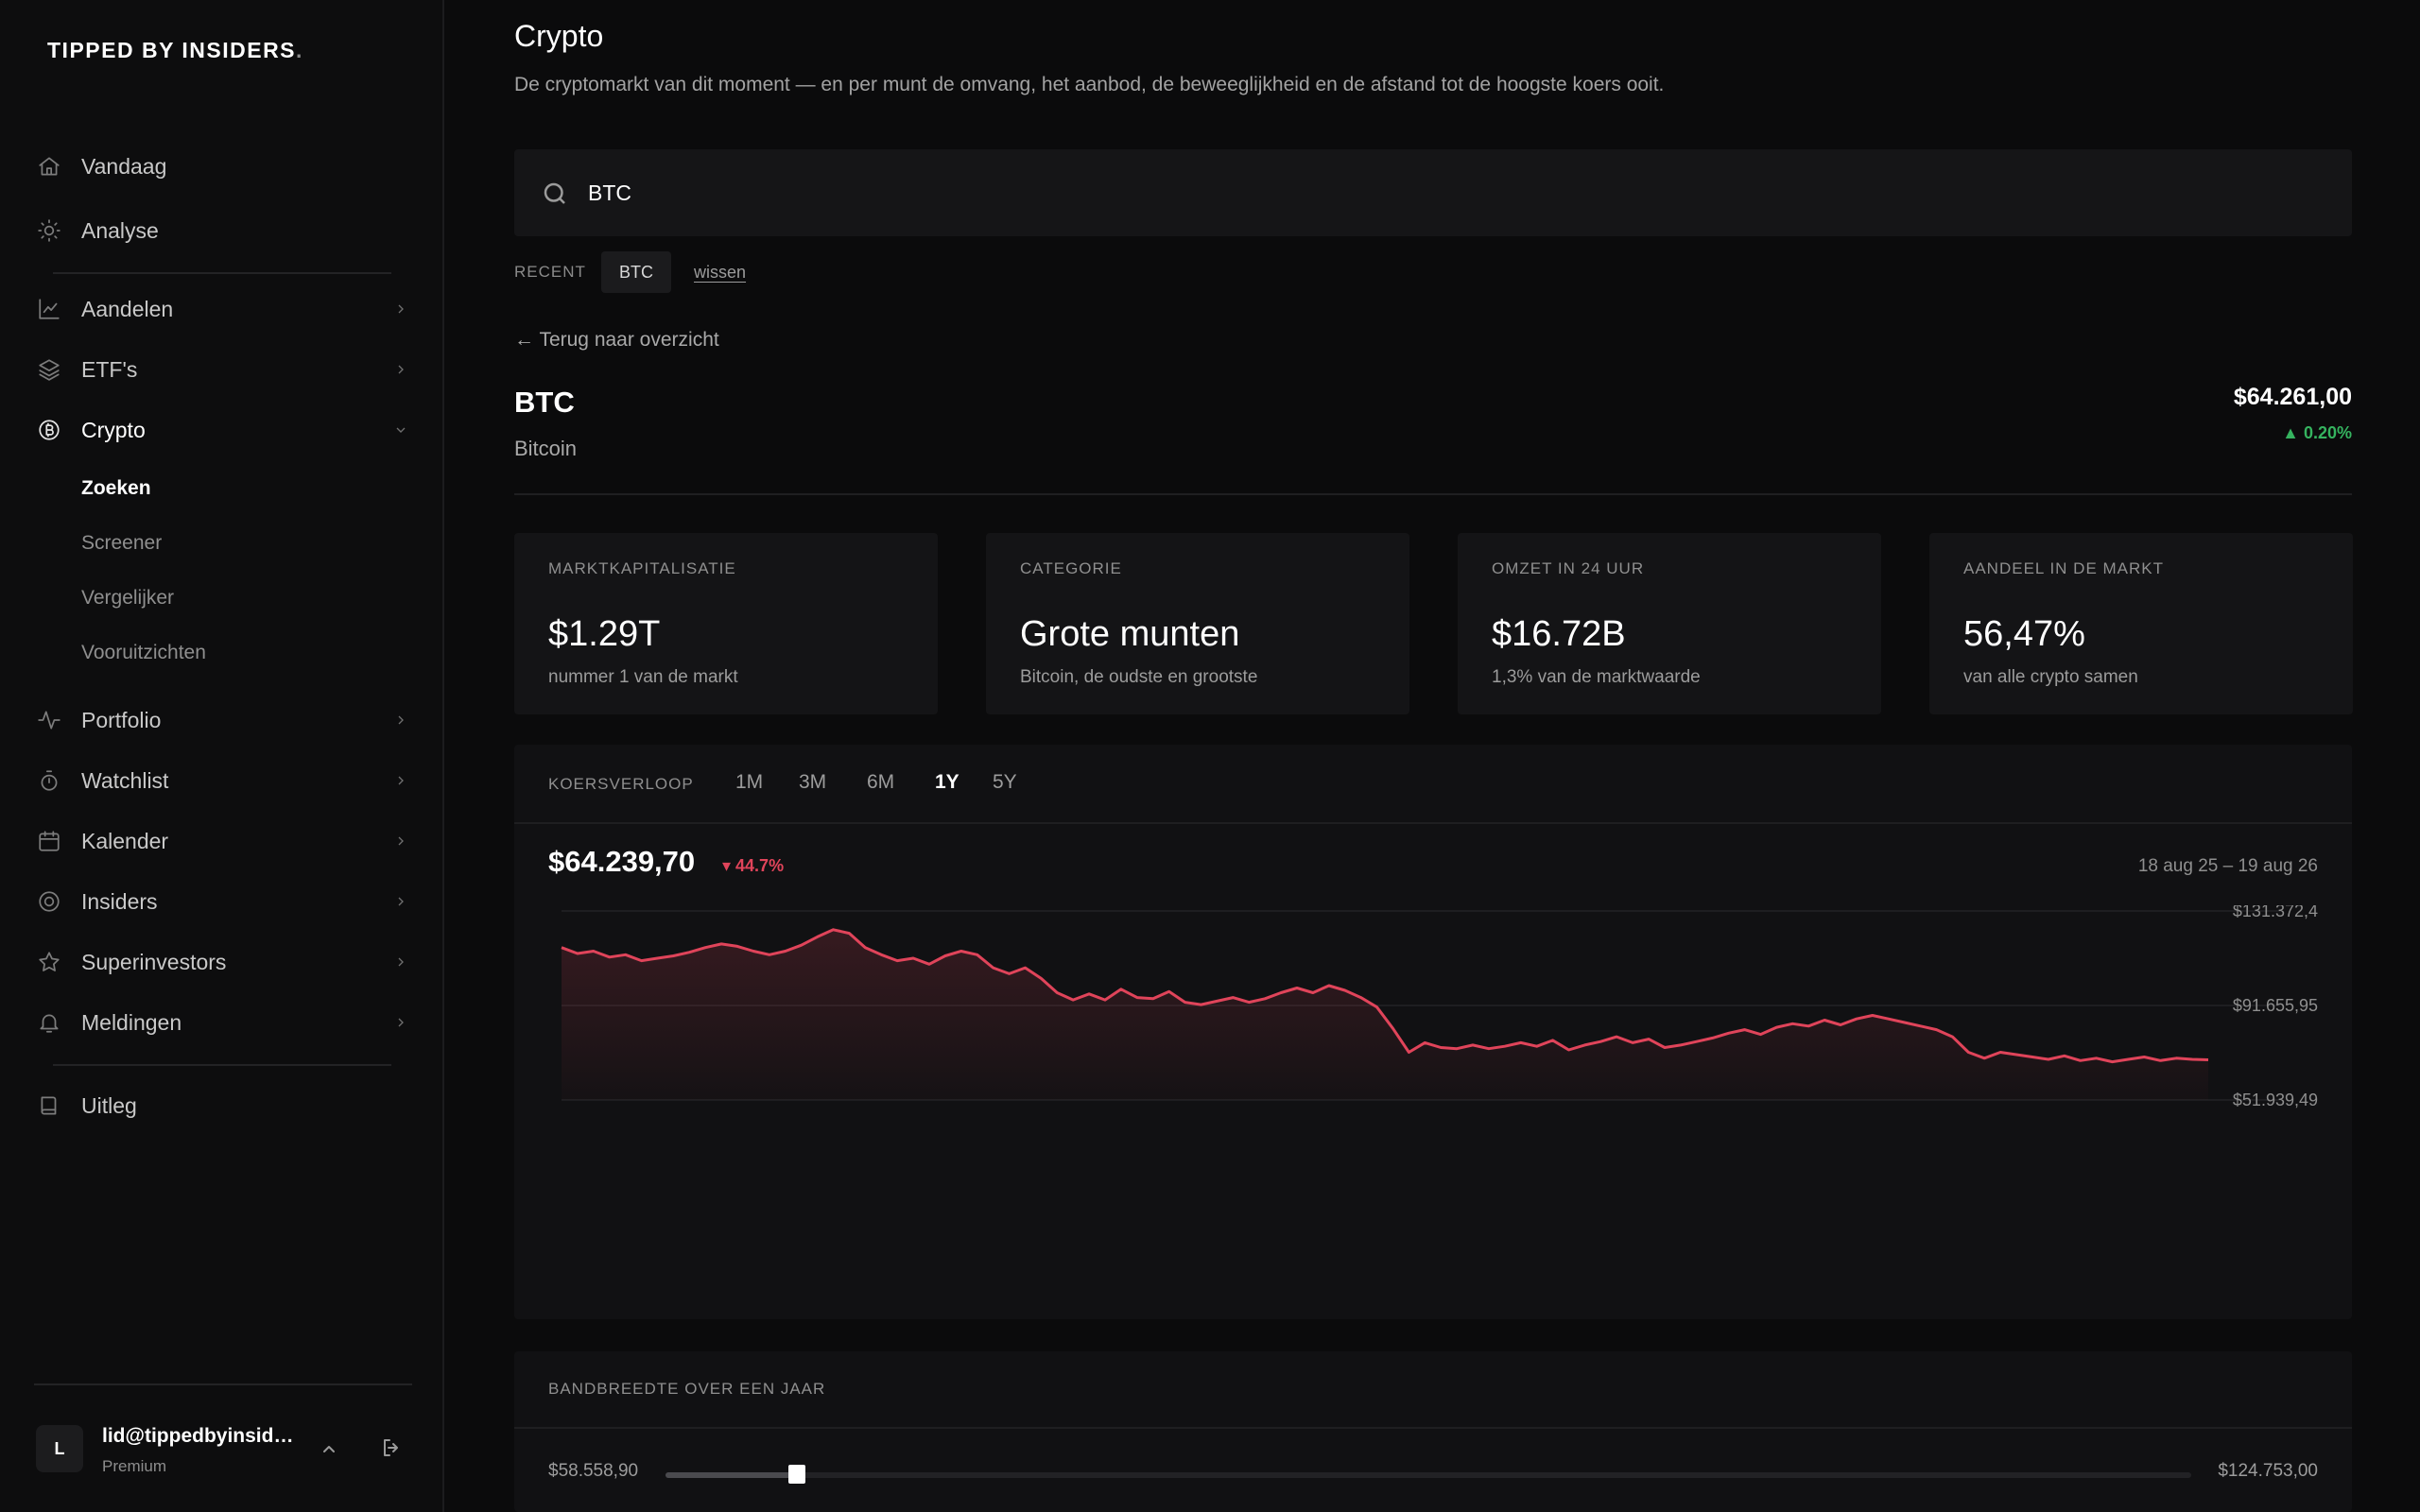 This screenshot has height=1512, width=2420. I want to click on sidebar-divider, so click(222, 1065).